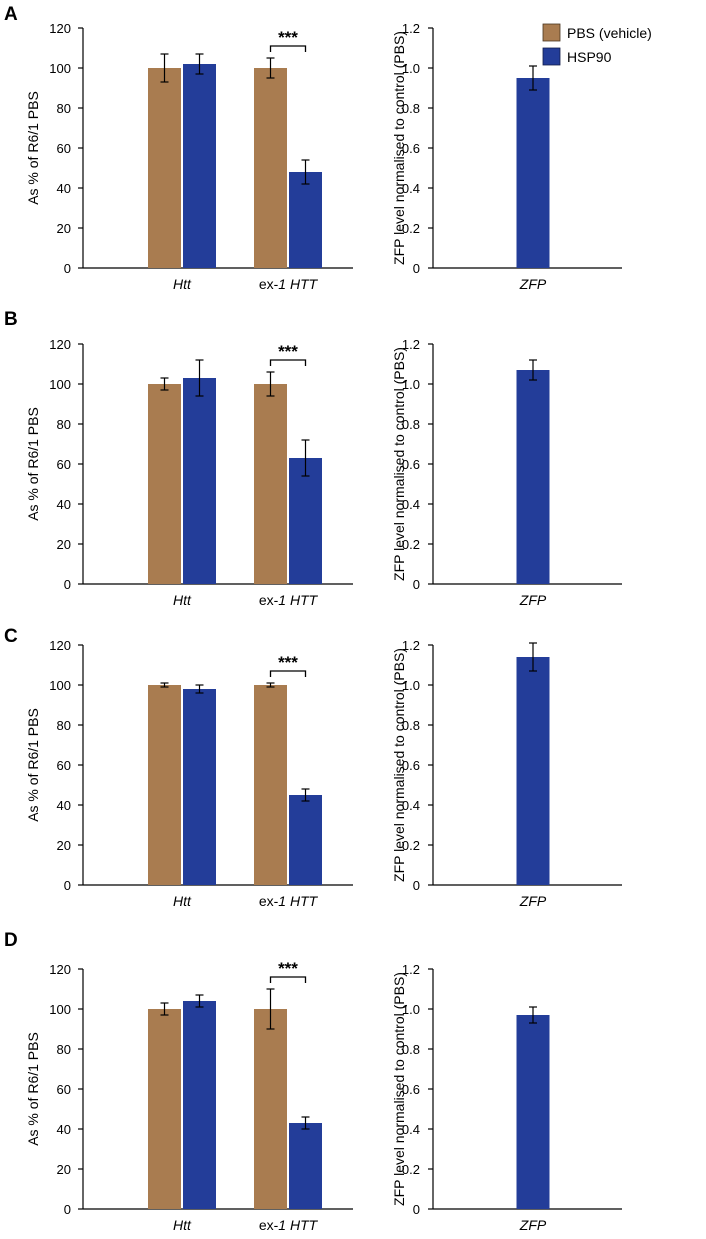 Image resolution: width=706 pixels, height=1239 pixels. I want to click on legend-label-hsp90: HSP90, so click(589, 57).